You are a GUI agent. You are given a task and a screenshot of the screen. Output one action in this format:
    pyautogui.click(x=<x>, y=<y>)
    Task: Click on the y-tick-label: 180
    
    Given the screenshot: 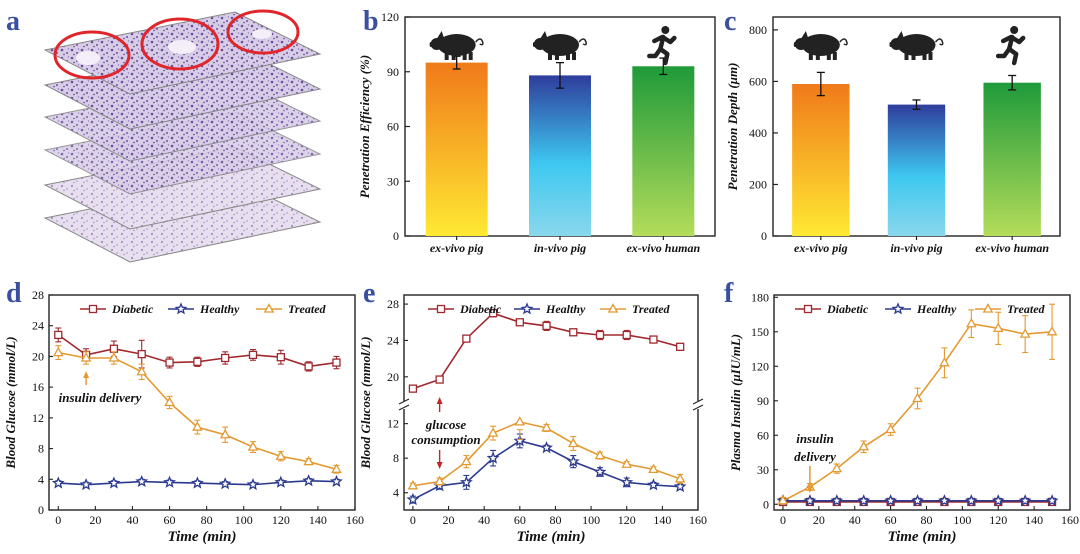 What is the action you would take?
    pyautogui.click(x=760, y=297)
    